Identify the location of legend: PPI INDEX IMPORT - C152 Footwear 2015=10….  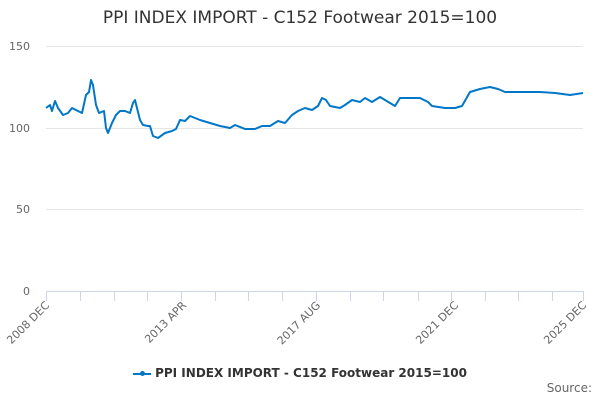
(300, 373).